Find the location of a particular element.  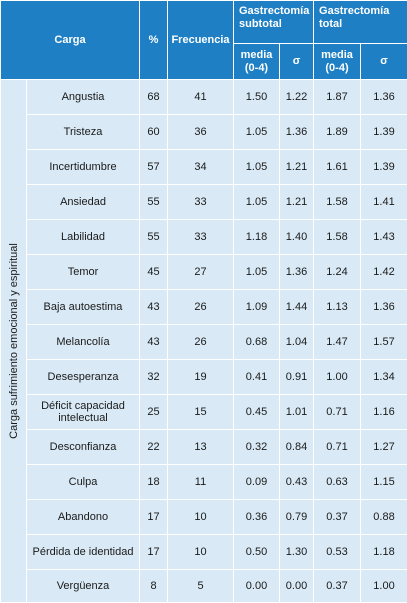

frecuencia-cell: 33 is located at coordinates (201, 237).